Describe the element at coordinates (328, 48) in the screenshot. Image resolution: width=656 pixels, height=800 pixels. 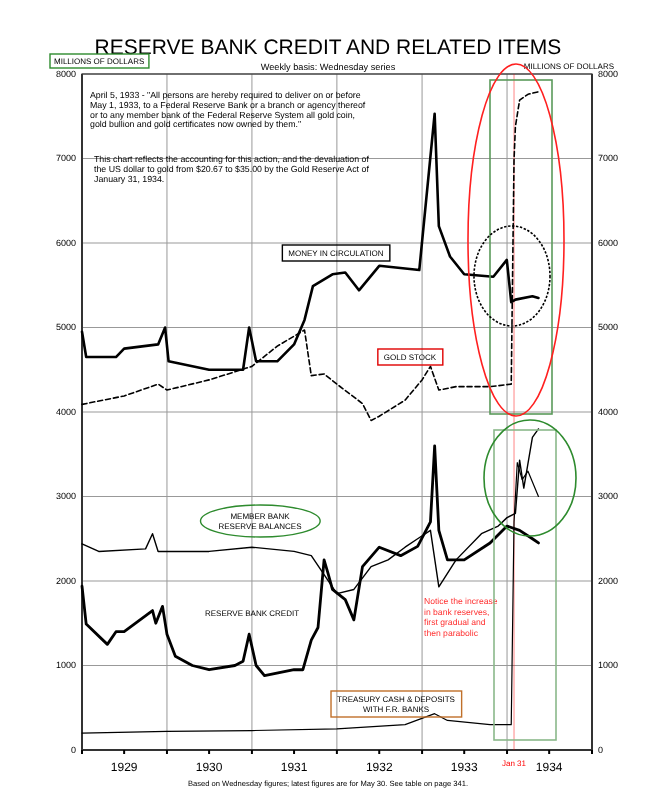
I see `chart-title: RESERVE BANK CREDIT AND RELATED ITEMS` at that location.